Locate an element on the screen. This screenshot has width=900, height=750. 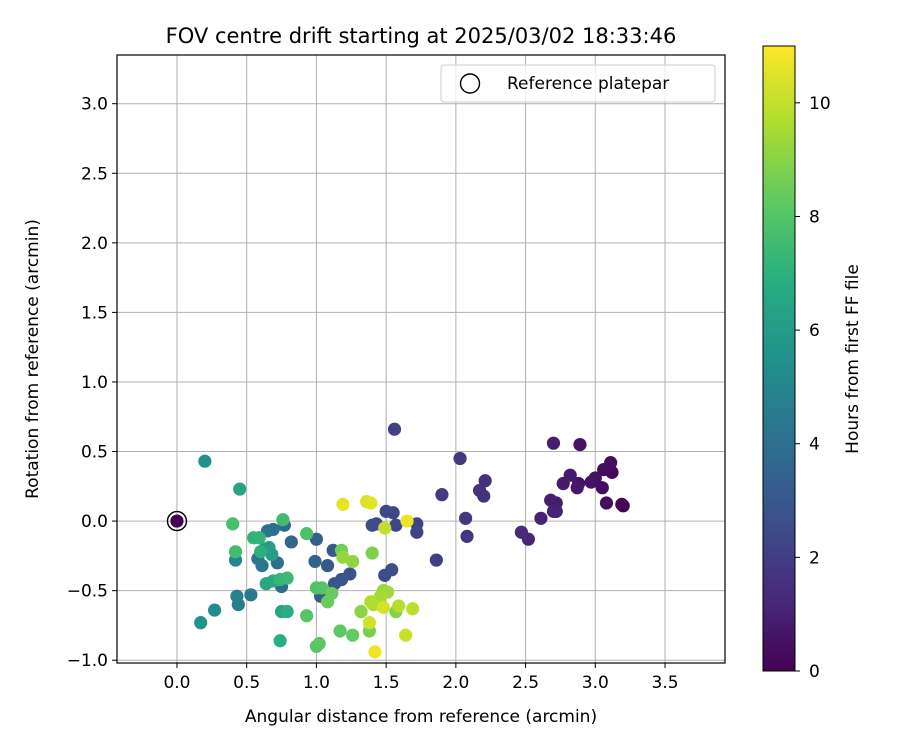
colorbar-ticks: 0 2 4 6 8 10 is located at coordinates (813, 388).